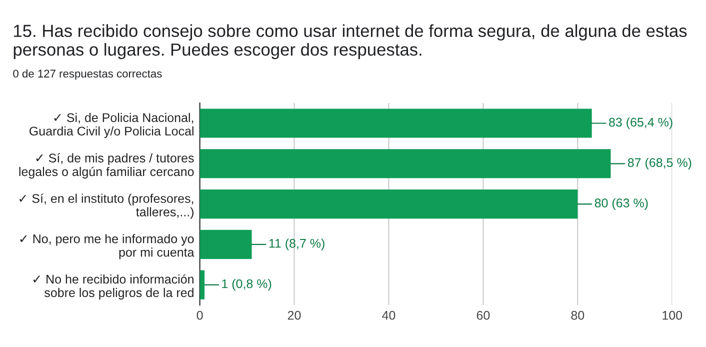 Image resolution: width=706 pixels, height=347 pixels. Describe the element at coordinates (294, 315) in the screenshot. I see `x-tick-label: 20` at that location.